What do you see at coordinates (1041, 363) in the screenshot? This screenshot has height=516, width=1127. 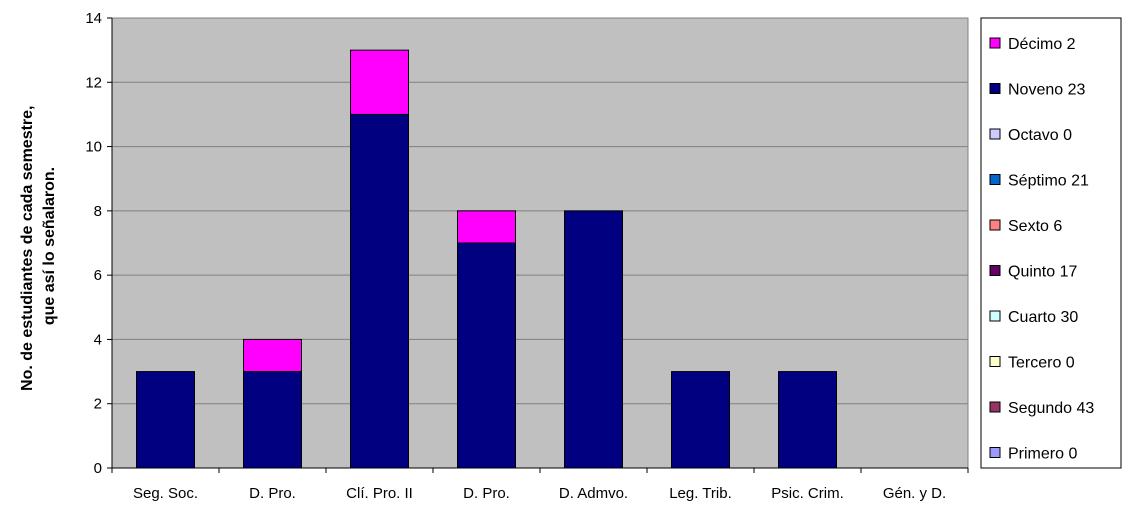 I see `legend-label: Tercero 0` at bounding box center [1041, 363].